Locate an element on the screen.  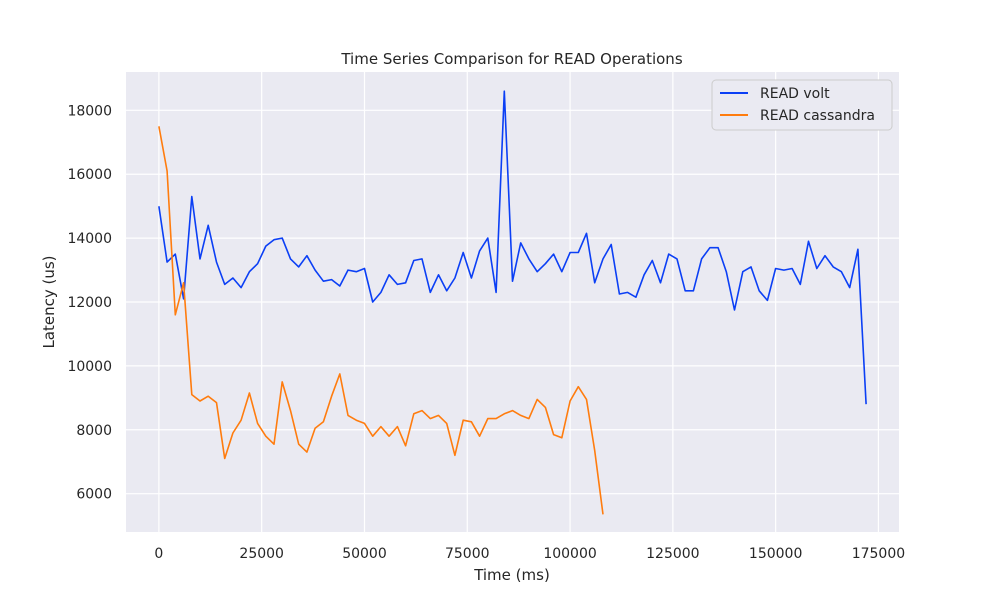
legend-label-read-cassandra: READ cassandra is located at coordinates (817, 116).